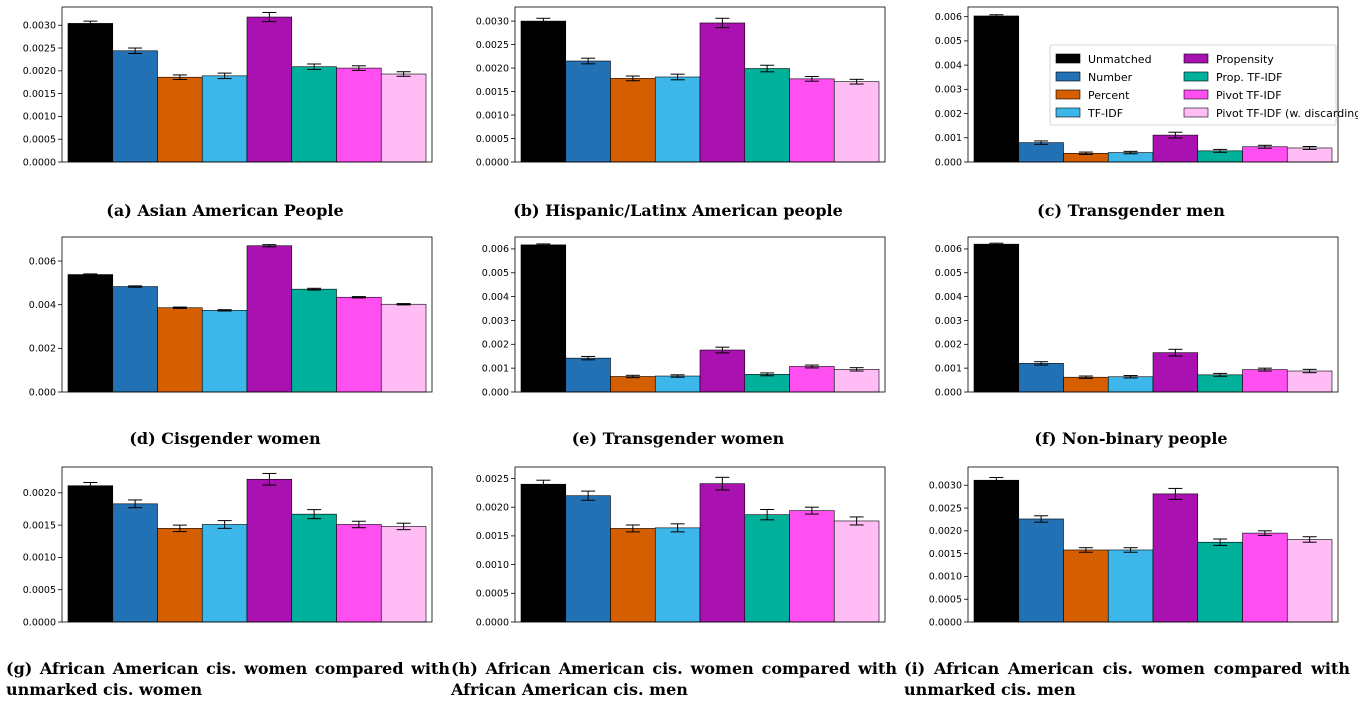 This screenshot has height=709, width=1358. What do you see at coordinates (945, 486) in the screenshot?
I see `chart-i-ytick-label-6: 0.0030` at bounding box center [945, 486].